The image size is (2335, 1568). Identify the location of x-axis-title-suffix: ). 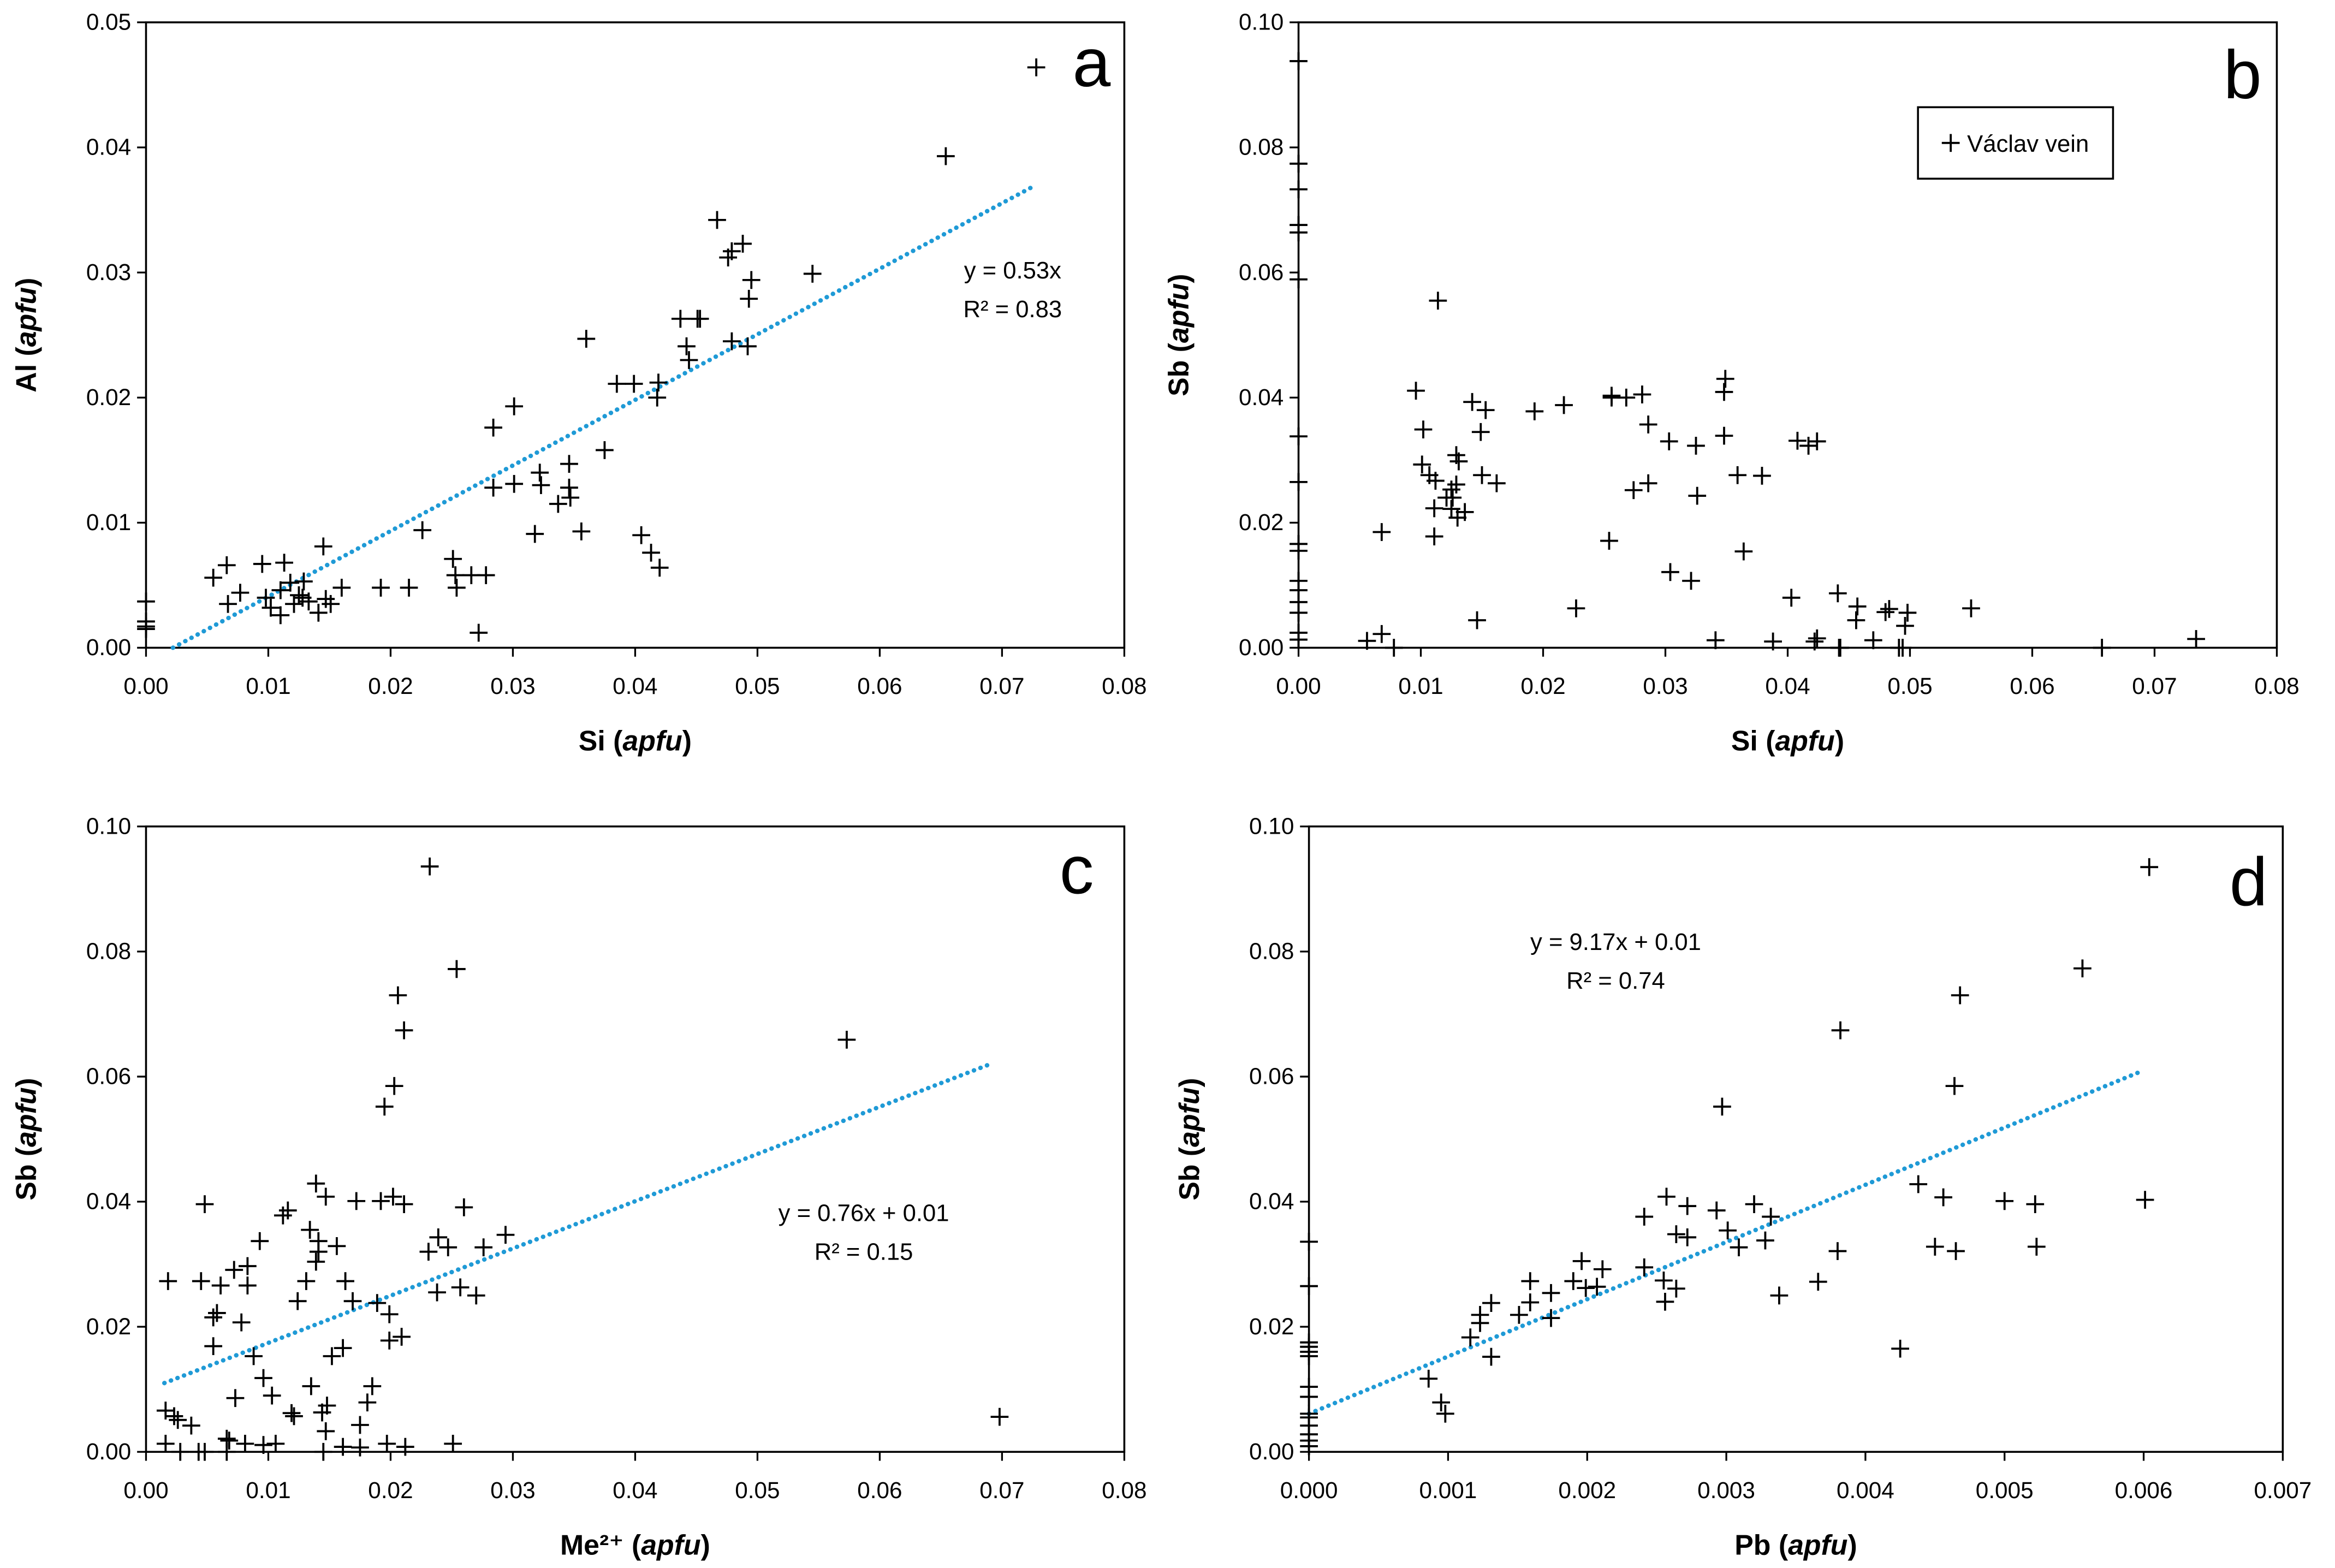
(1840, 741).